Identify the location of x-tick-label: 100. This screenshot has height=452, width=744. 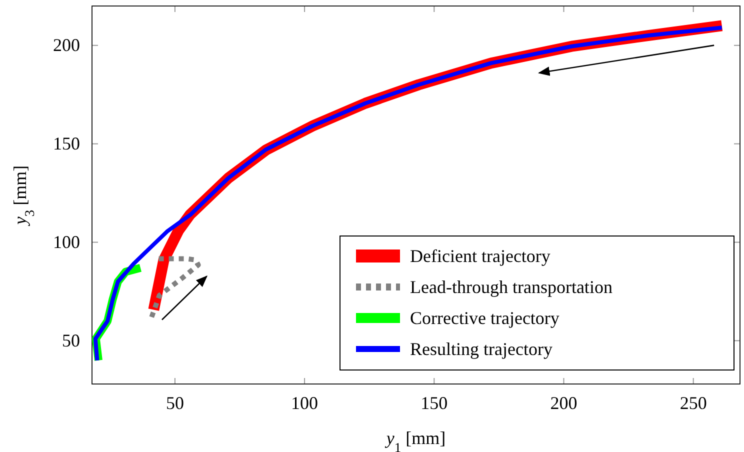
(304, 402).